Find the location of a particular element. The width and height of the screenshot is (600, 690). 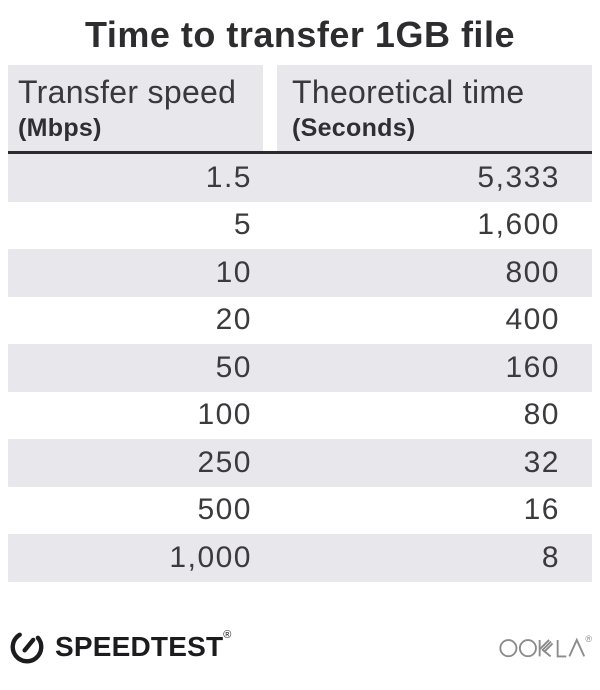

table-row: 1.5 5,333 is located at coordinates (300, 178).